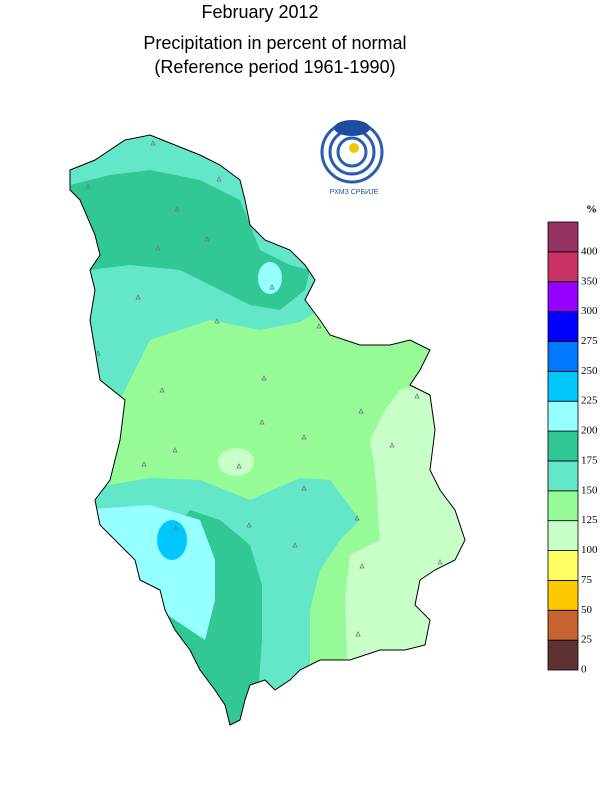 The height and width of the screenshot is (805, 600). What do you see at coordinates (274, 67) in the screenshot?
I see `reference-period: (Reference period 1961-1990)` at bounding box center [274, 67].